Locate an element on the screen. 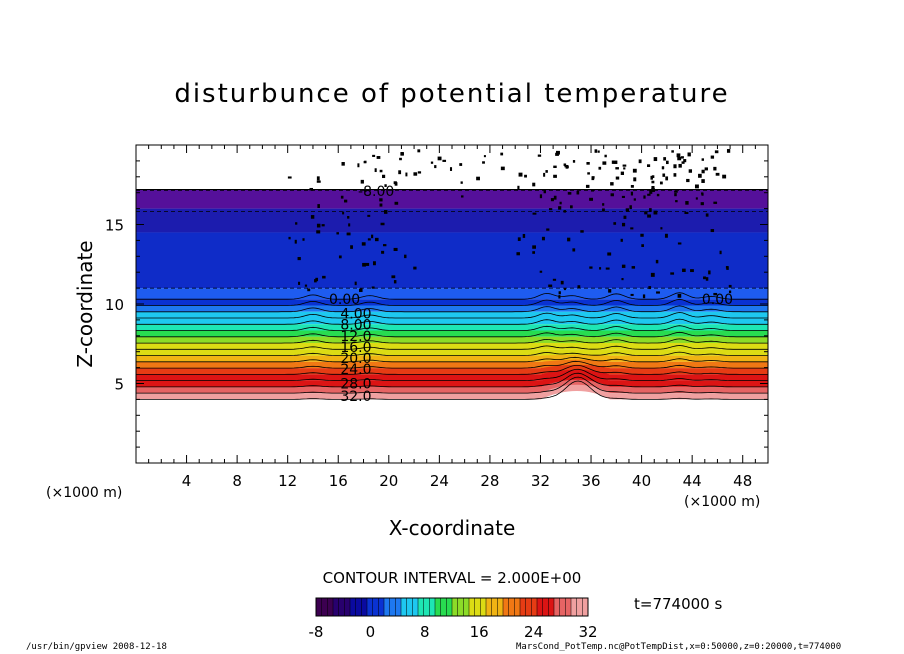 The width and height of the screenshot is (904, 654). colorbar-tick-label: 0 is located at coordinates (371, 632).